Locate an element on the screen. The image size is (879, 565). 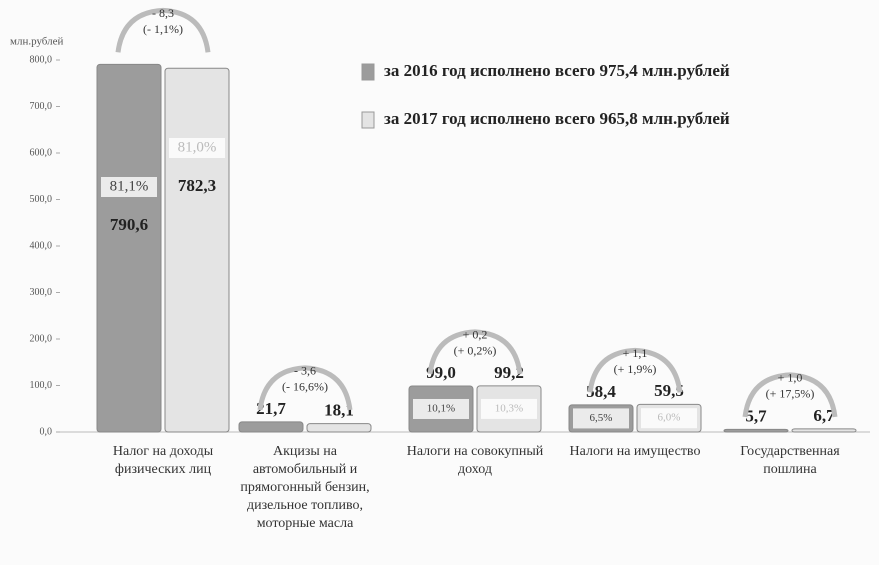
change-abs: + 1,0 is located at coordinates (790, 378).